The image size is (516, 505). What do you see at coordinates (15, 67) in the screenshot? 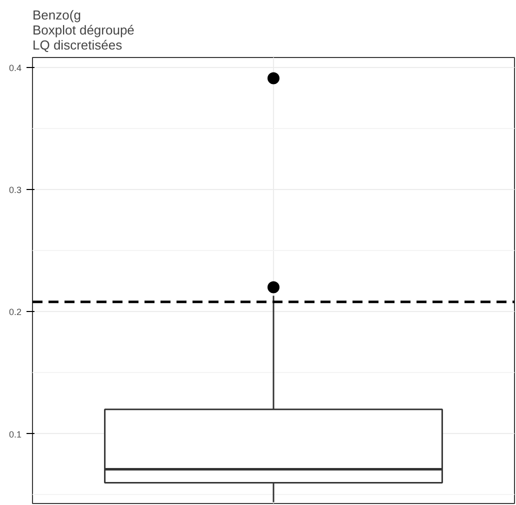
I see `y-tick-label: 0.4` at bounding box center [15, 67].